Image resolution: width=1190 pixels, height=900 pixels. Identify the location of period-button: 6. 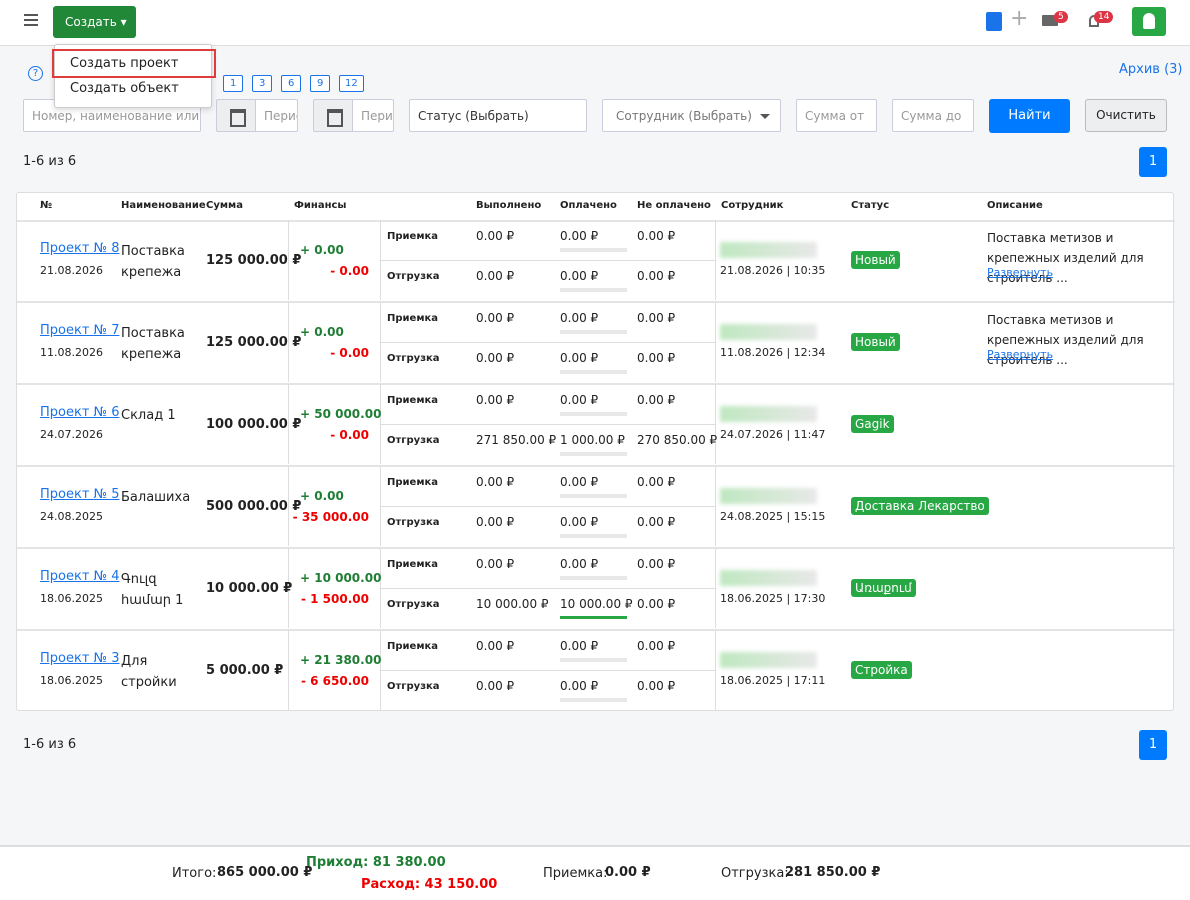
(291, 83).